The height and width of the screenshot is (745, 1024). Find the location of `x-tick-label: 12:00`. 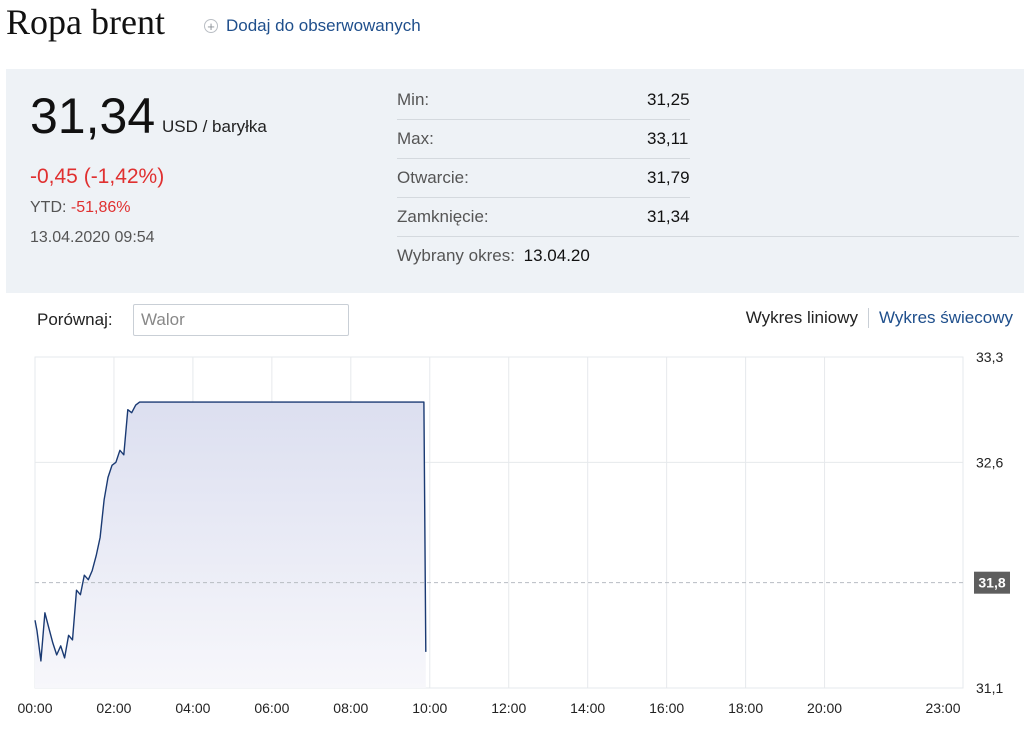

x-tick-label: 12:00 is located at coordinates (508, 708).